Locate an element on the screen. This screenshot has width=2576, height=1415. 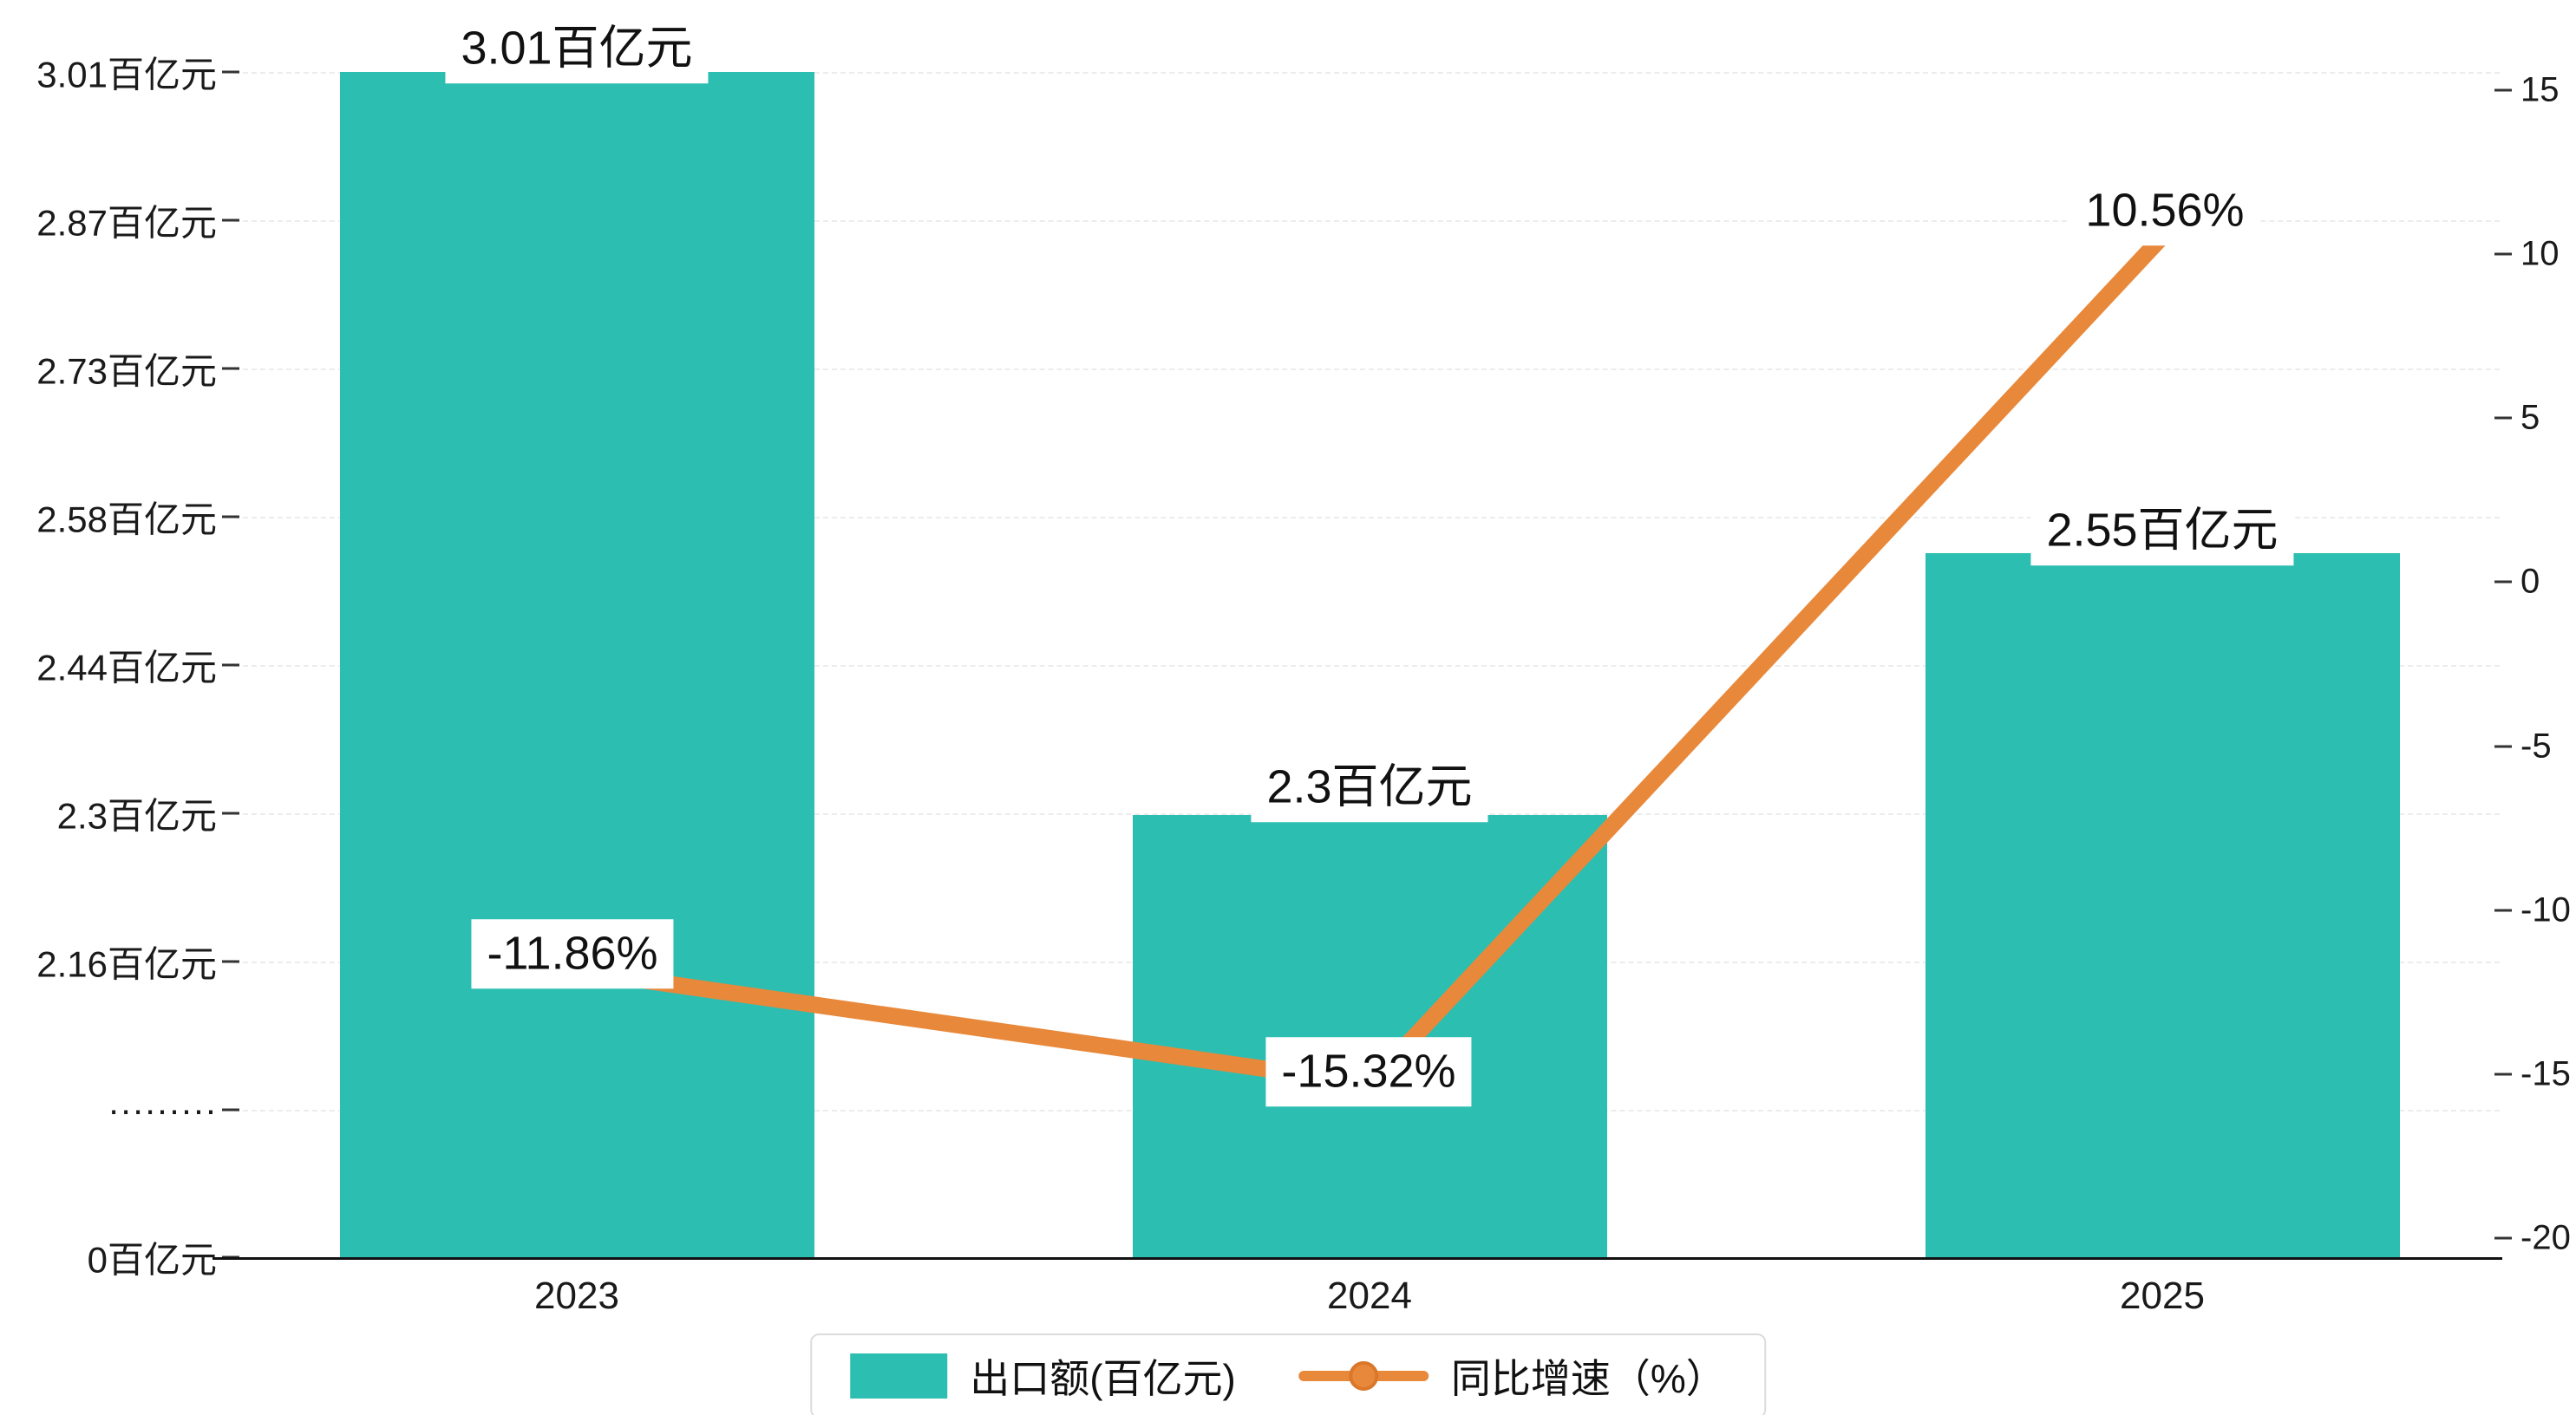
legend-item-growth: 同比增速（%） is located at coordinates (1512, 1376).